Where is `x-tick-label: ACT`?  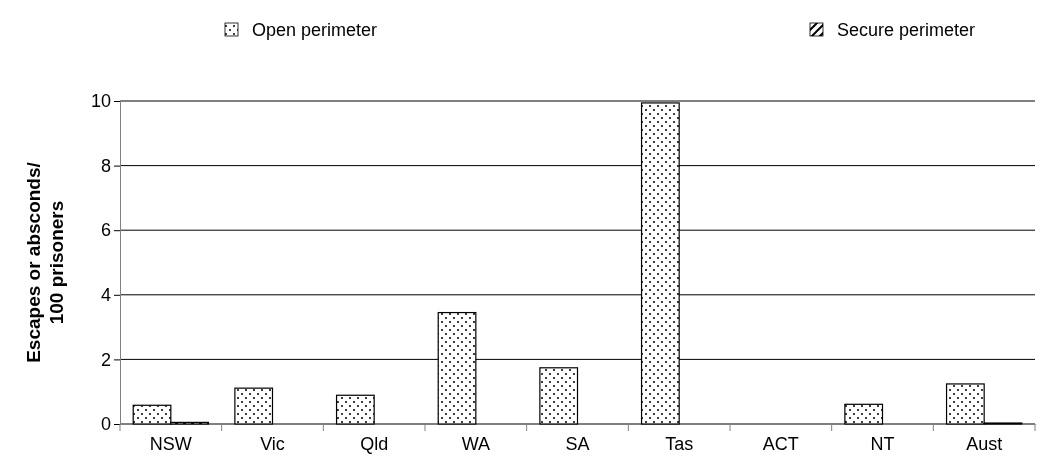
x-tick-label: ACT is located at coordinates (780, 444).